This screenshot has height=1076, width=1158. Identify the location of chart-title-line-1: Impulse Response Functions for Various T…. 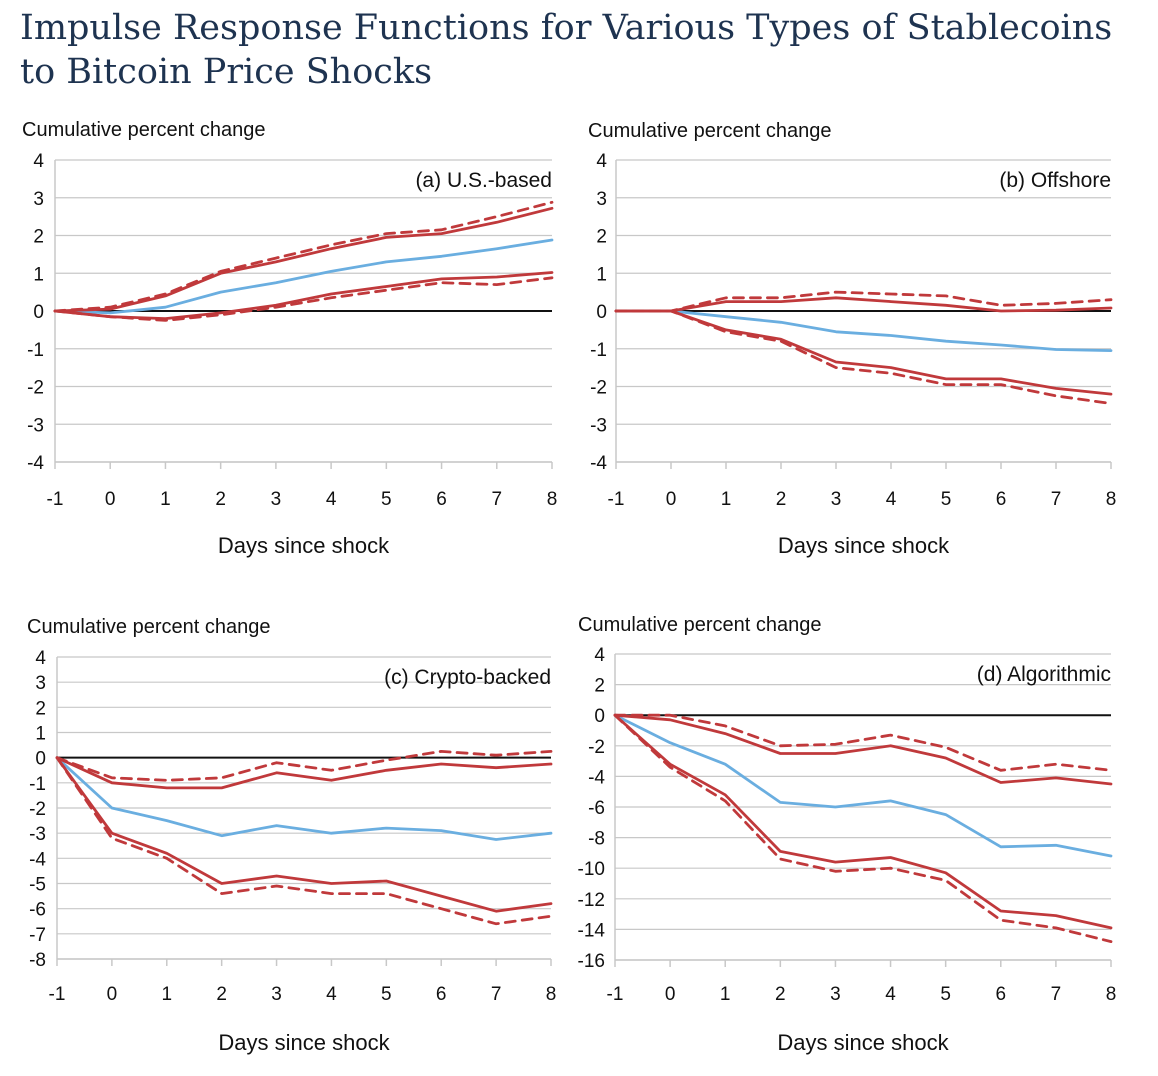
(566, 28).